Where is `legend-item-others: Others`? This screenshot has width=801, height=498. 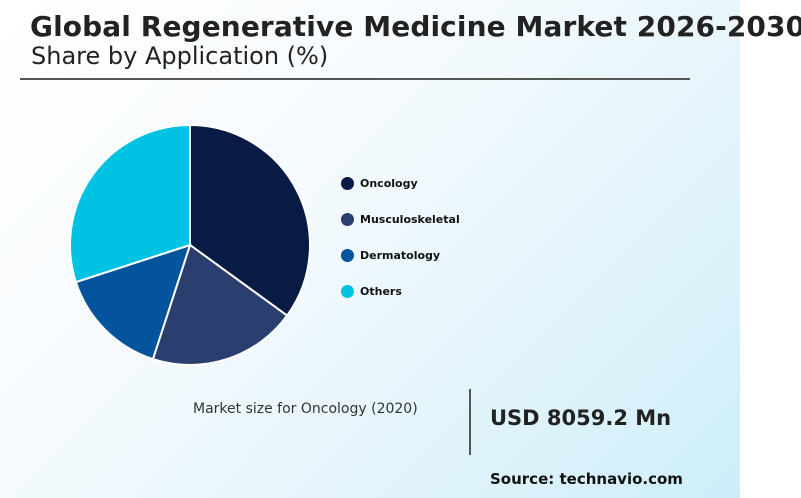
legend-item-others: Others is located at coordinates (400, 291).